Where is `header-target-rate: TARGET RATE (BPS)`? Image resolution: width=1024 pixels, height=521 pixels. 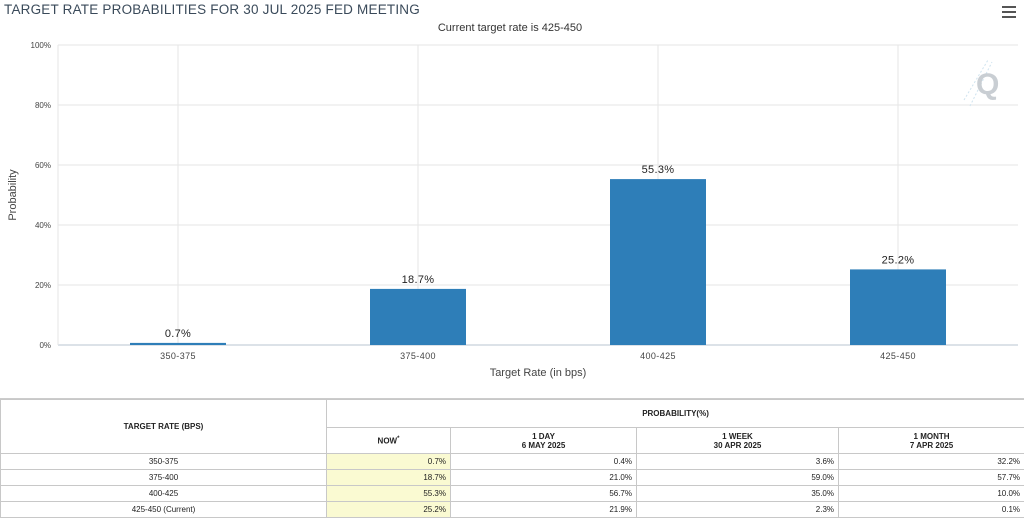
header-target-rate: TARGET RATE (BPS) is located at coordinates (163, 426).